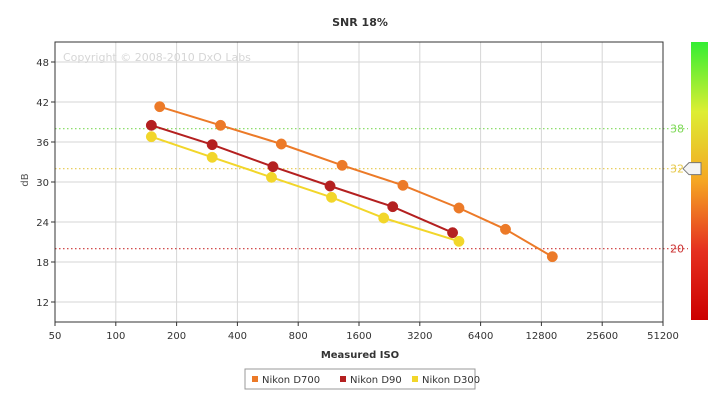 The image size is (721, 403). I want to click on legend: Nikon D700 Nikon D90 Nikon D300, so click(362, 379).